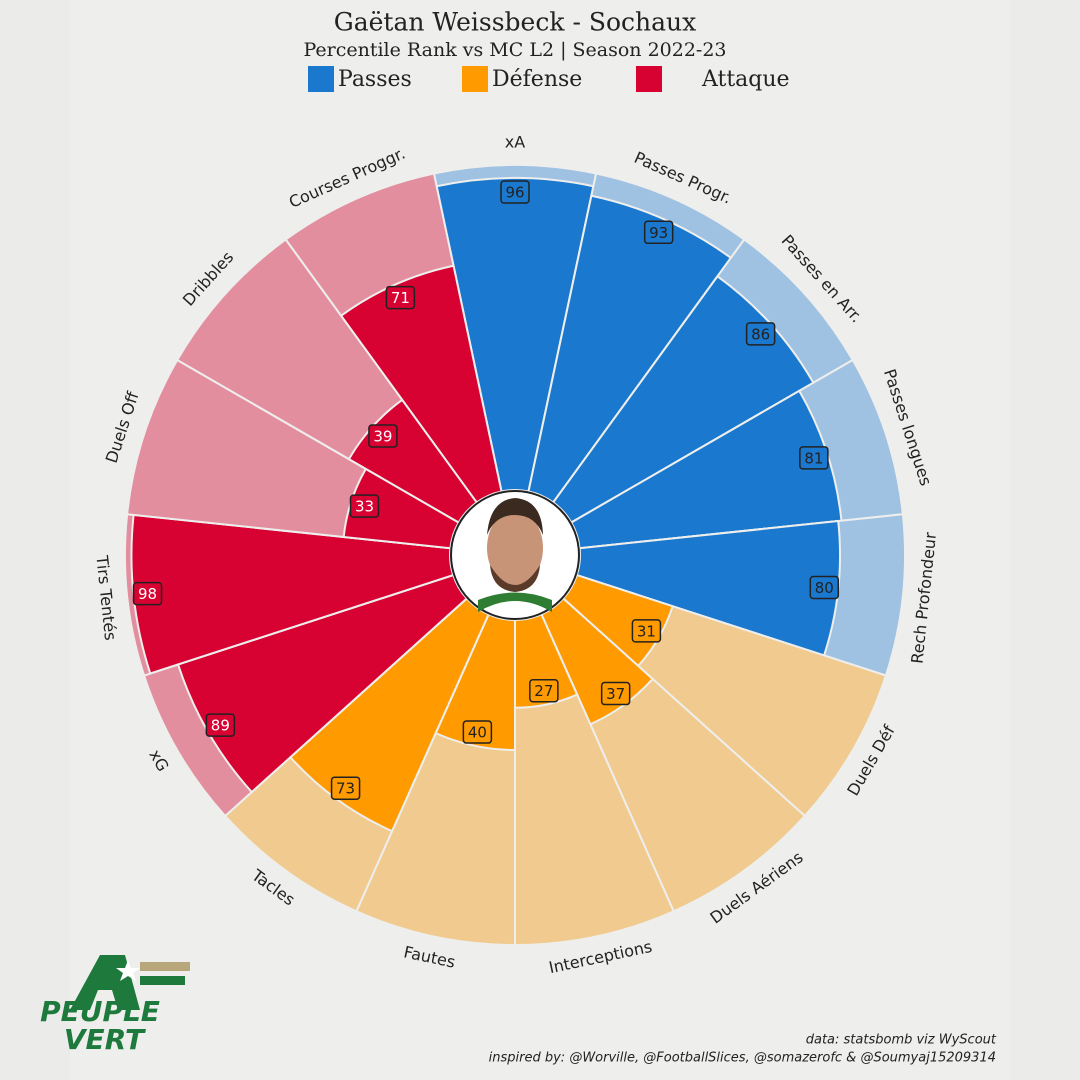  What do you see at coordinates (515, 142) in the screenshot?
I see `category-label: xA` at bounding box center [515, 142].